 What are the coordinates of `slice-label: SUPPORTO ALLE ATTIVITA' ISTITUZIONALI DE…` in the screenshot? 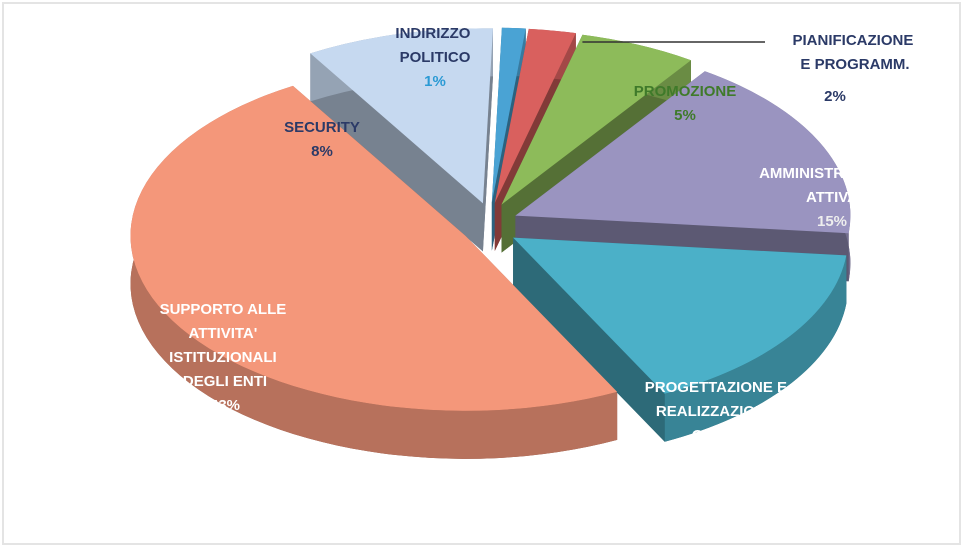 It's located at (225, 345).